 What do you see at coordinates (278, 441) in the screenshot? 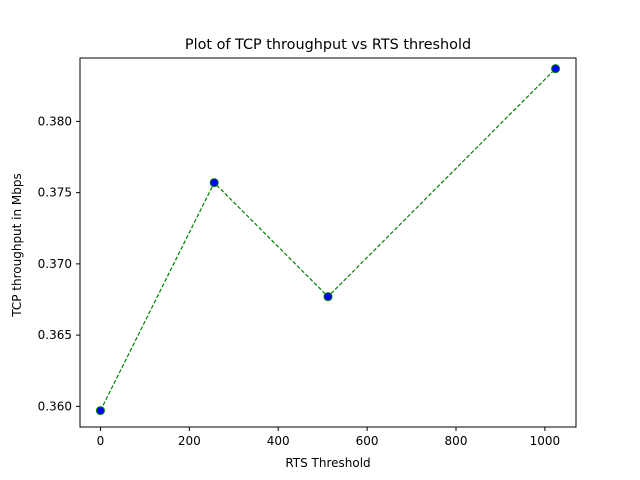
I see `x-tick-label: 400` at bounding box center [278, 441].